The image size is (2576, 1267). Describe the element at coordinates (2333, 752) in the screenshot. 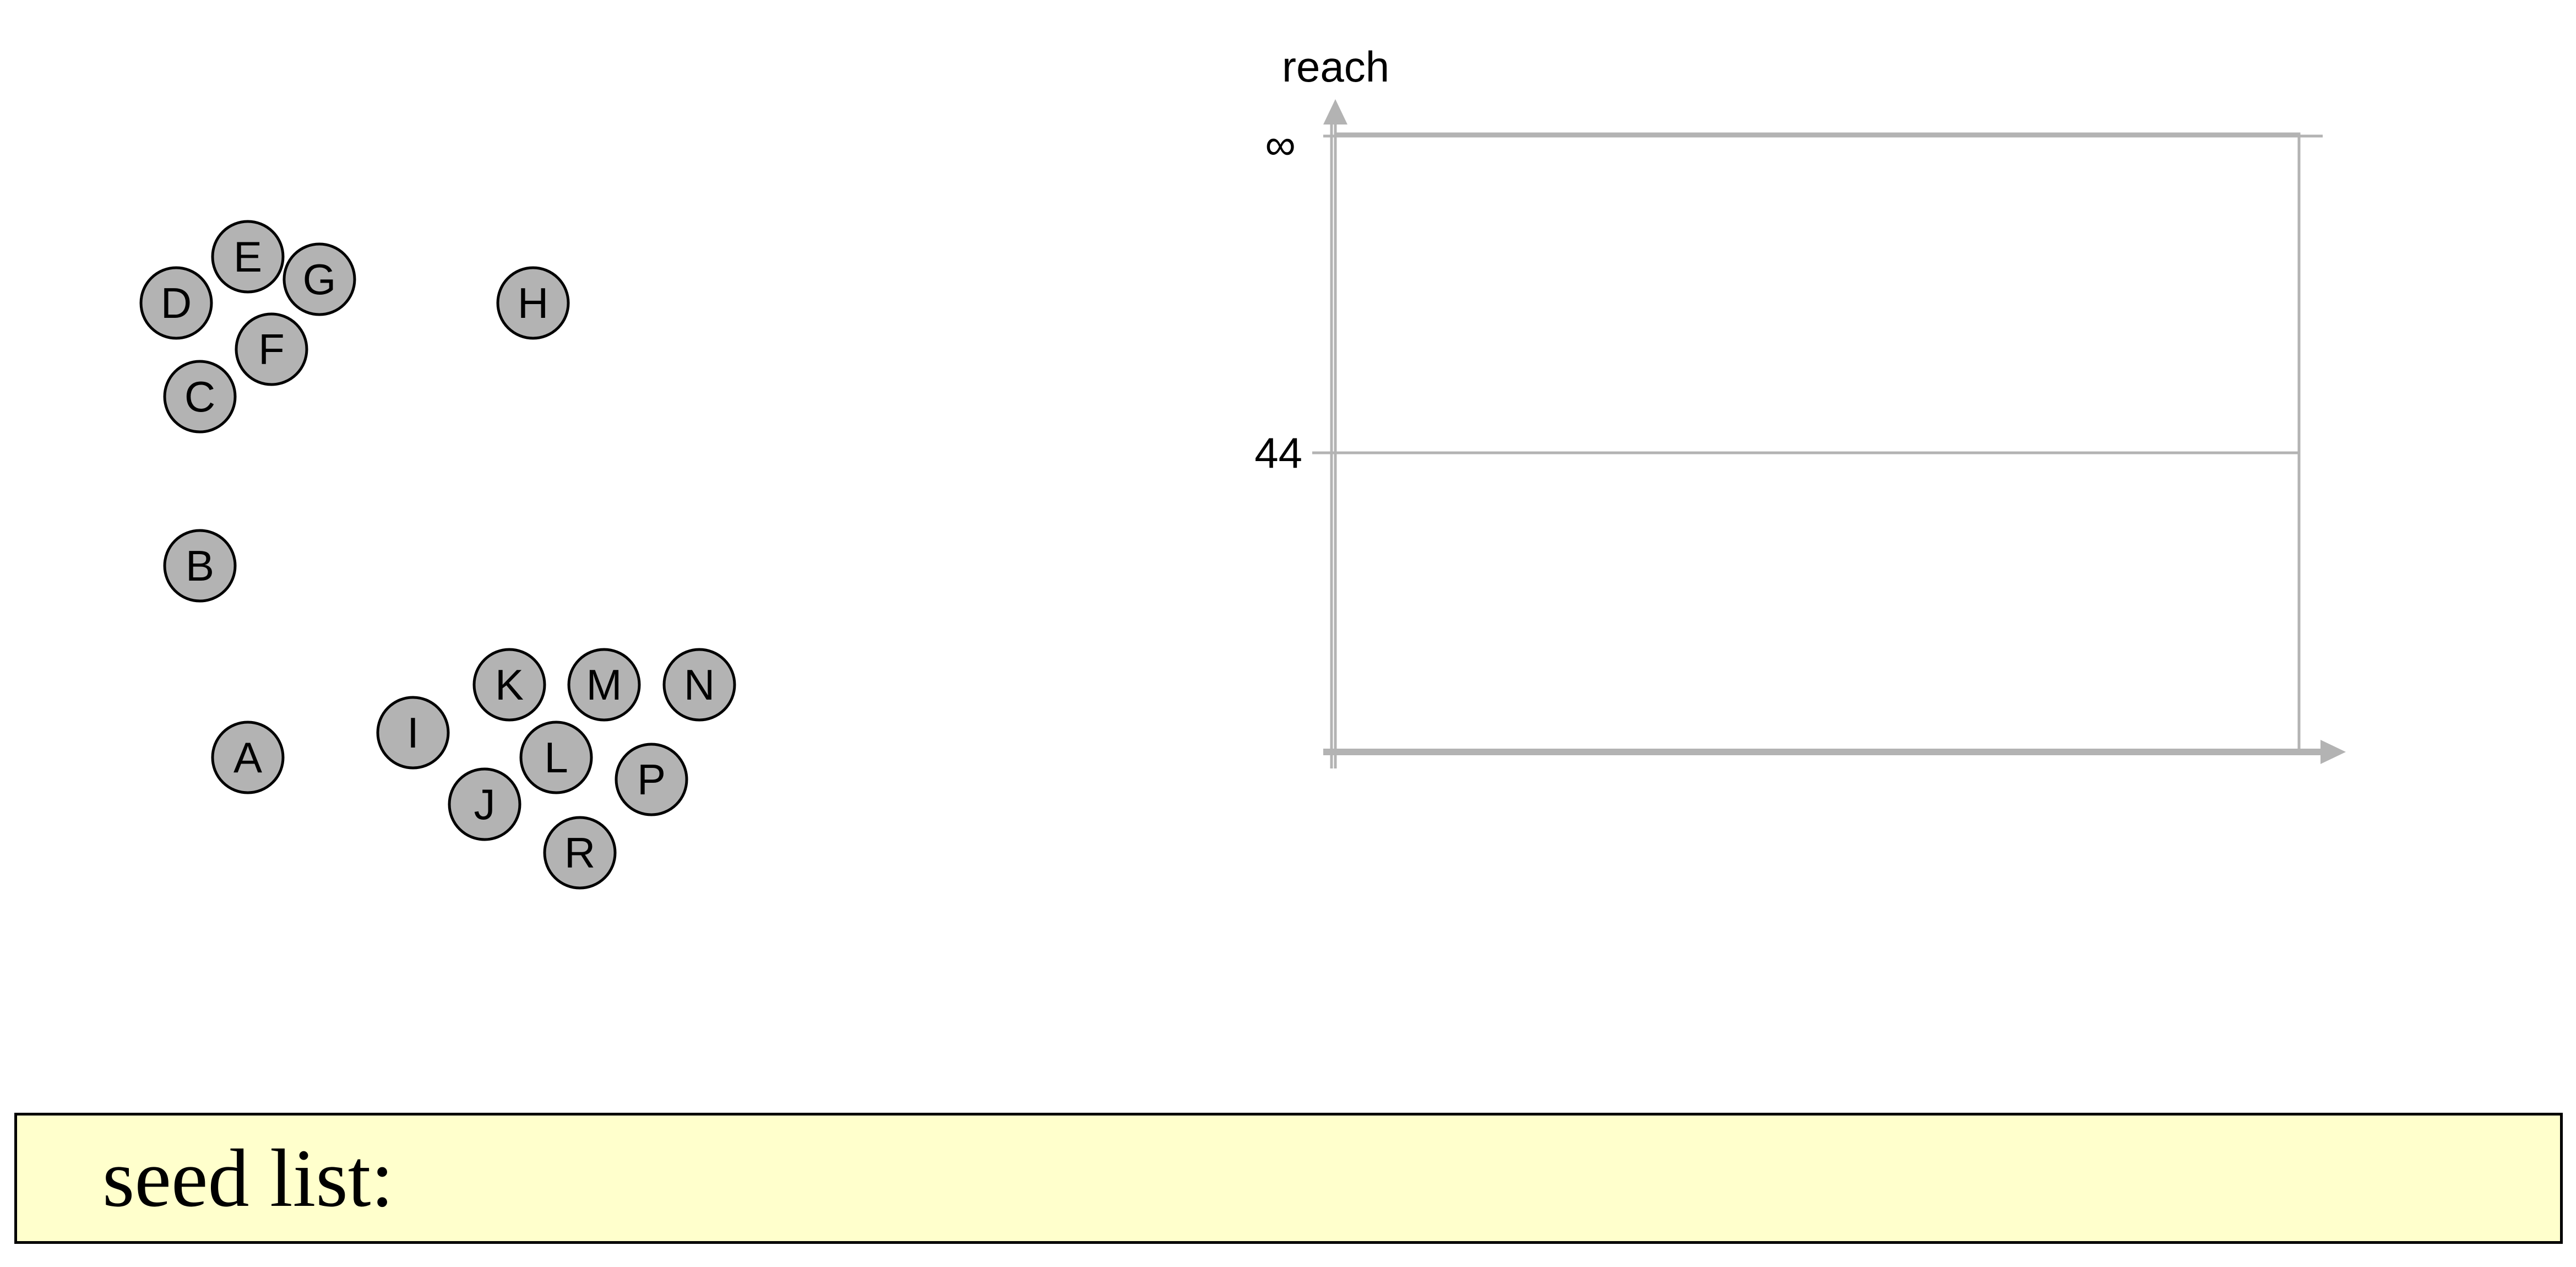

I see `x-axis-arrow-icon` at that location.